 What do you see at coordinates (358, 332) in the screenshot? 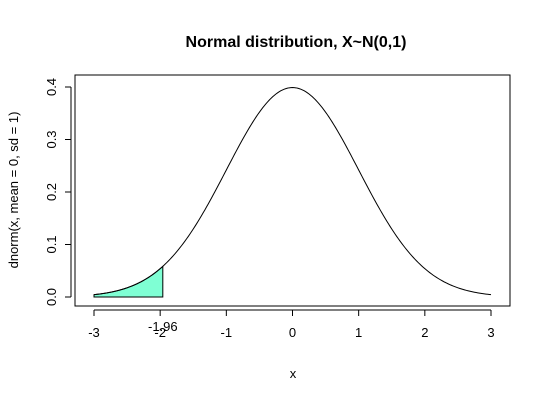
I see `x-tick-label: 1` at bounding box center [358, 332].